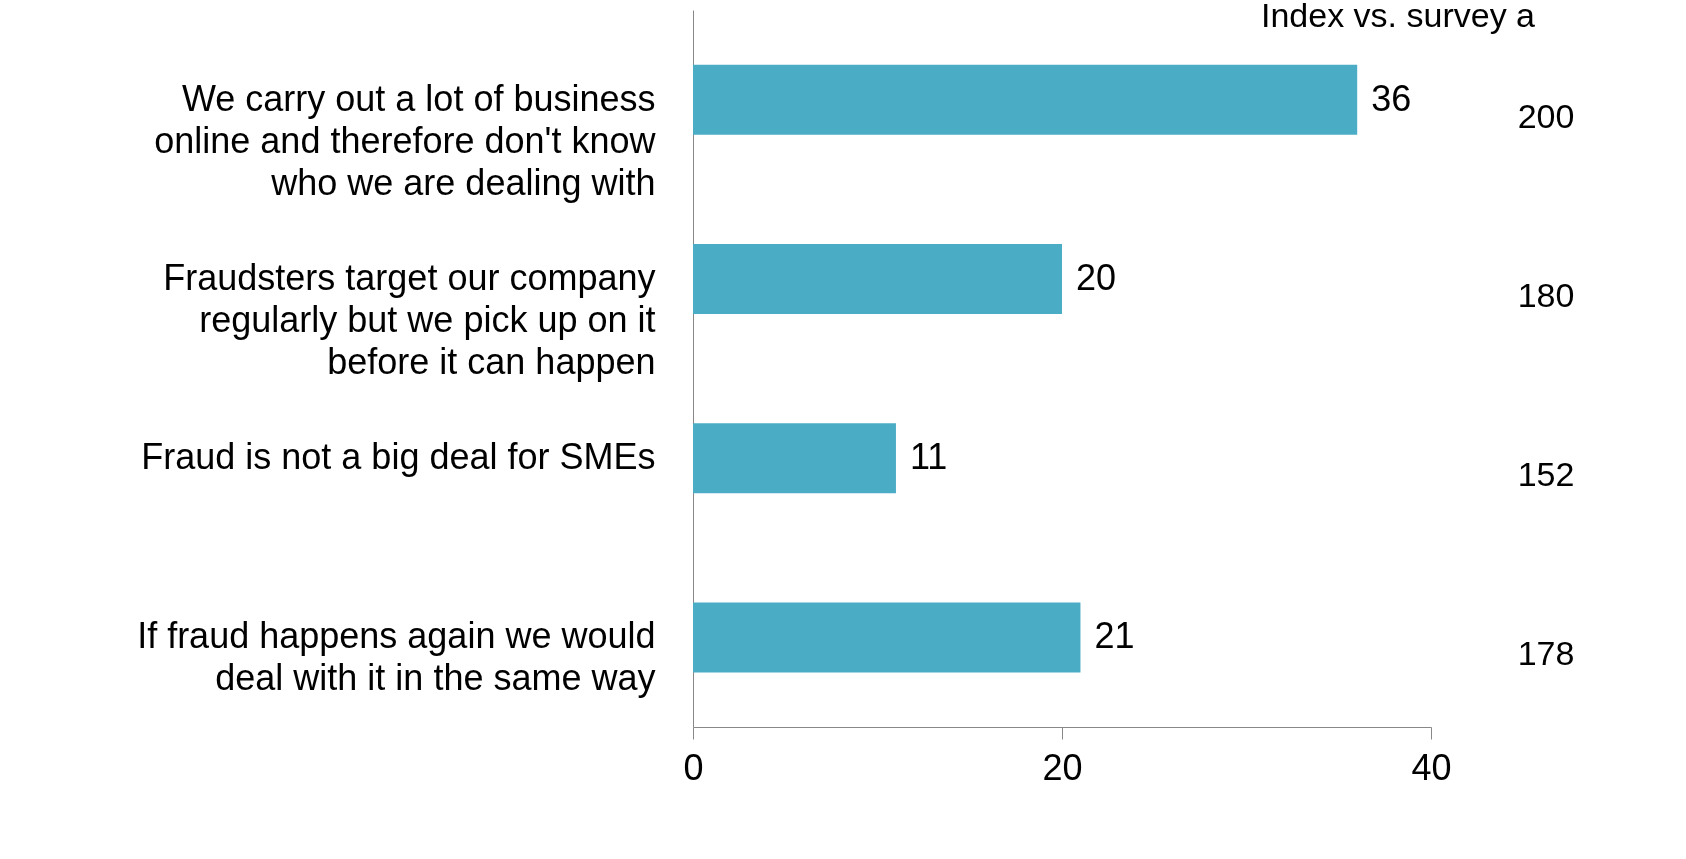  What do you see at coordinates (1398, 17) in the screenshot?
I see `annotation: Index vs. survey a` at bounding box center [1398, 17].